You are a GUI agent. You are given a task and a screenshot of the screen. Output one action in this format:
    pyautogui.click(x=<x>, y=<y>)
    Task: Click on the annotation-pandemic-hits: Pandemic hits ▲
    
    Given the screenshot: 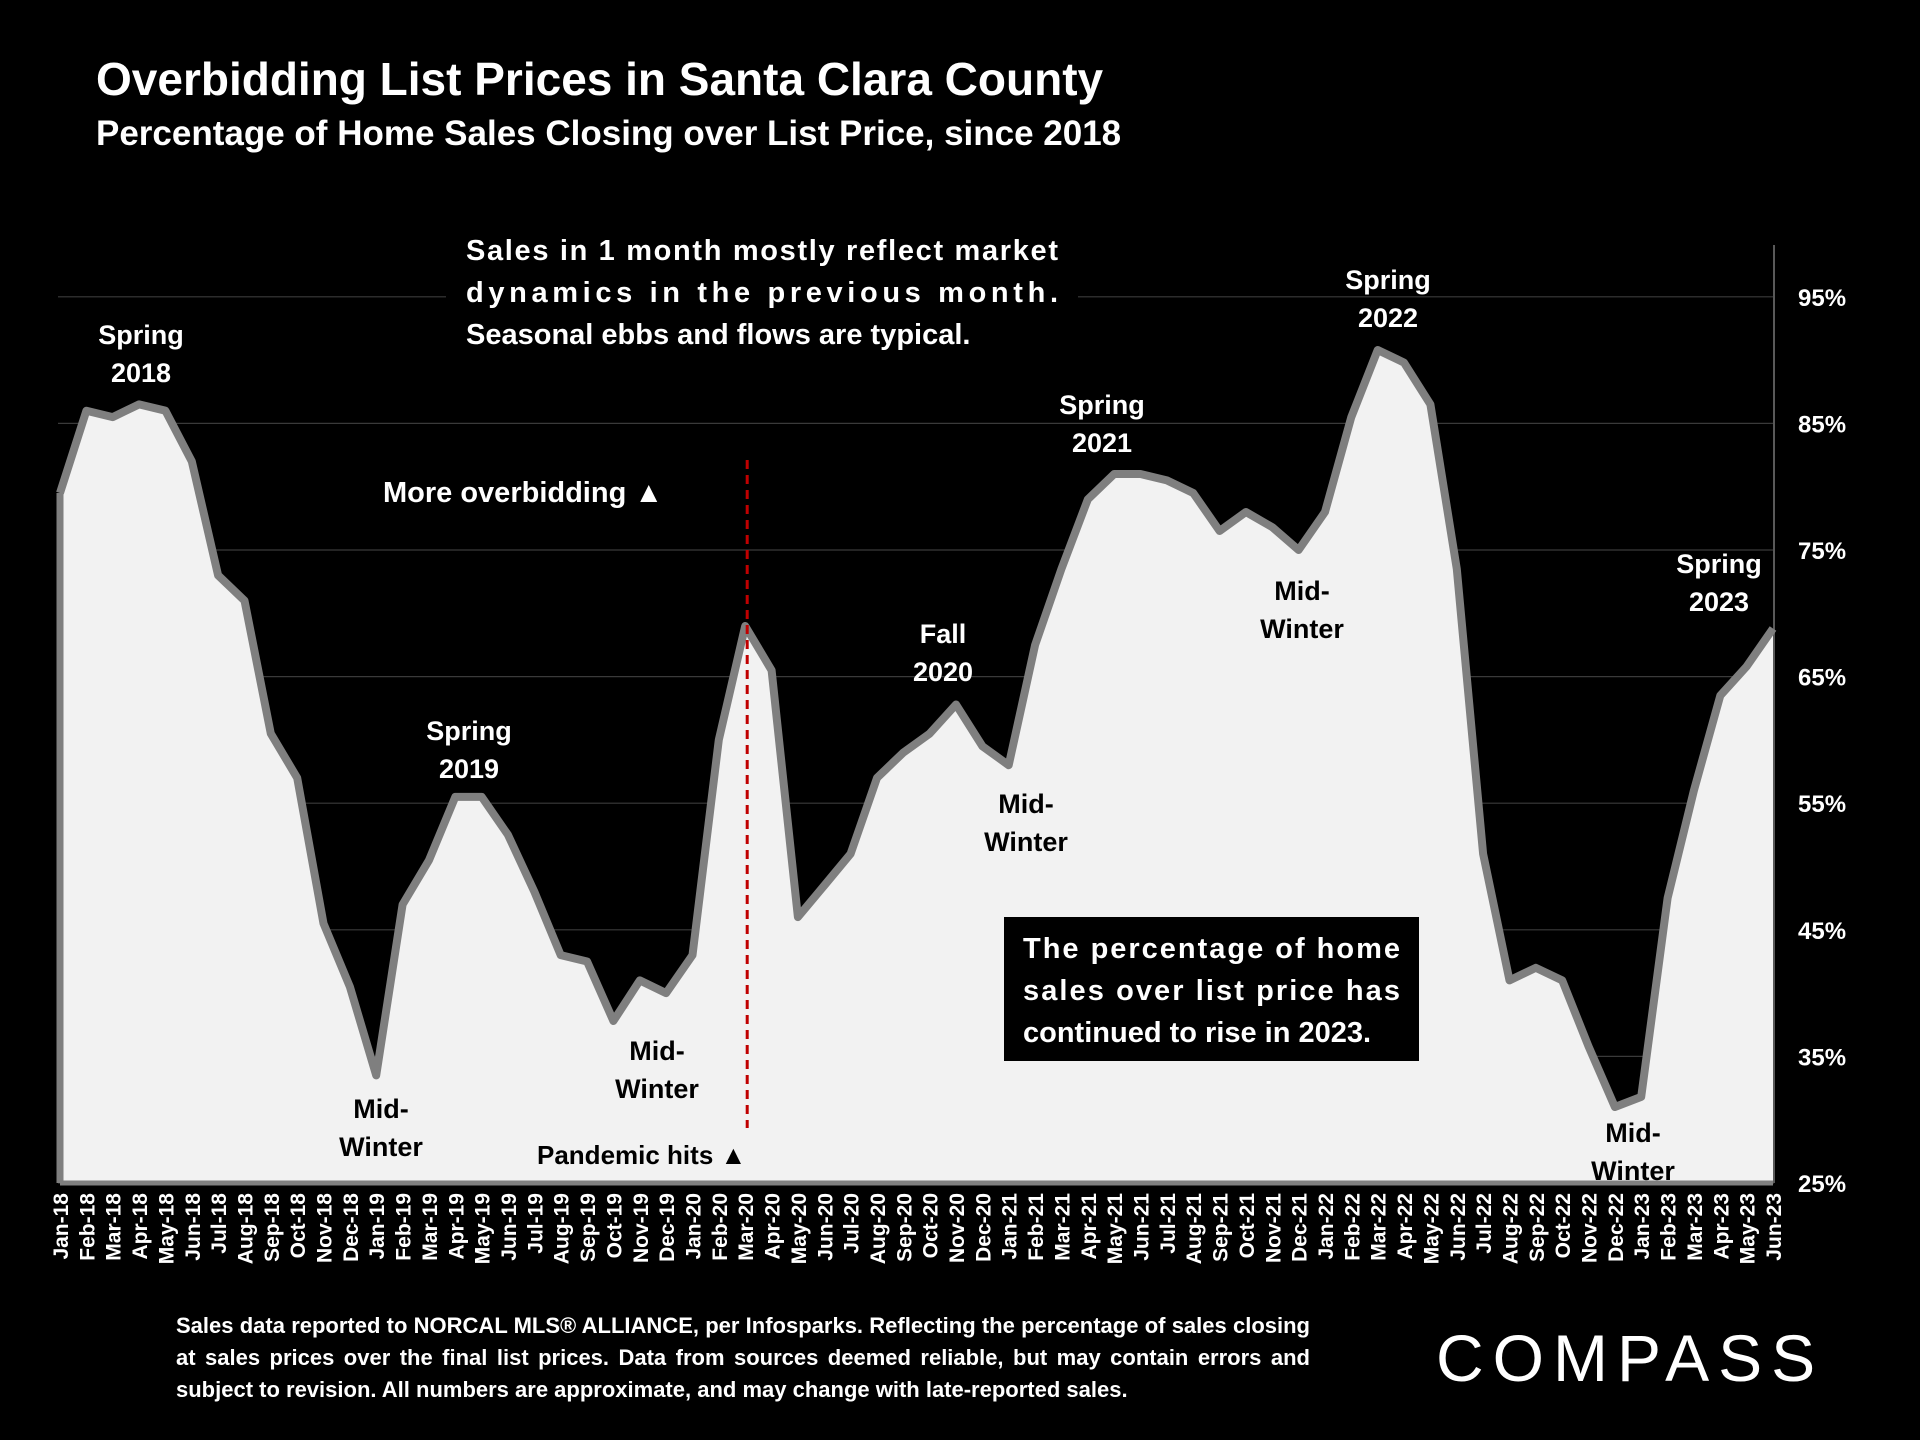 What is the action you would take?
    pyautogui.click(x=641, y=1155)
    